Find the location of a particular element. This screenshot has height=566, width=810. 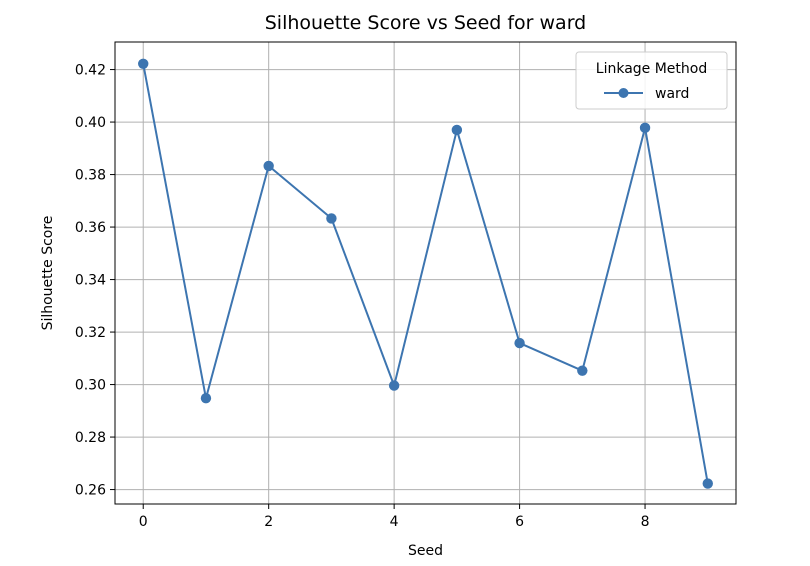

legend: Linkage Method ward is located at coordinates (651, 80).